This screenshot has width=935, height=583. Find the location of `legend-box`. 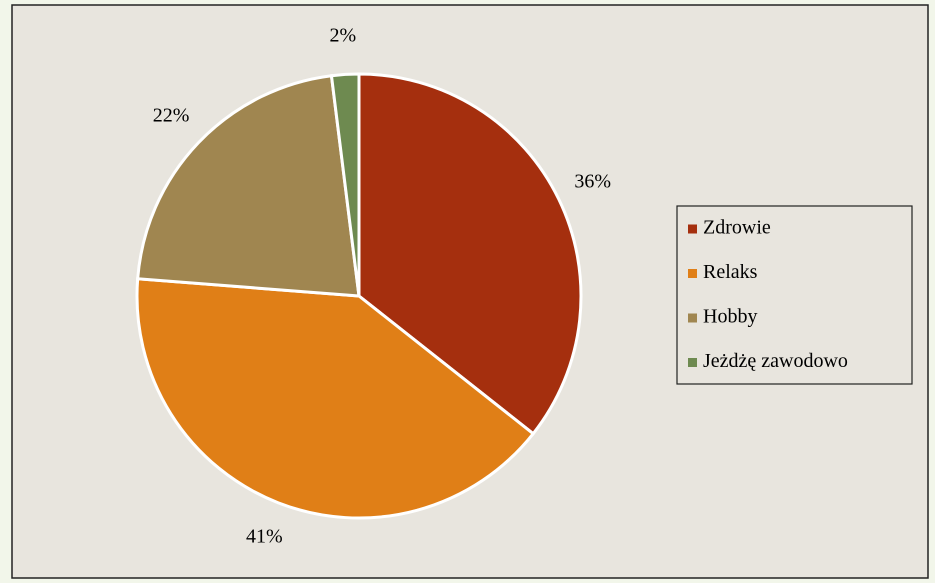

legend-box is located at coordinates (794, 295).